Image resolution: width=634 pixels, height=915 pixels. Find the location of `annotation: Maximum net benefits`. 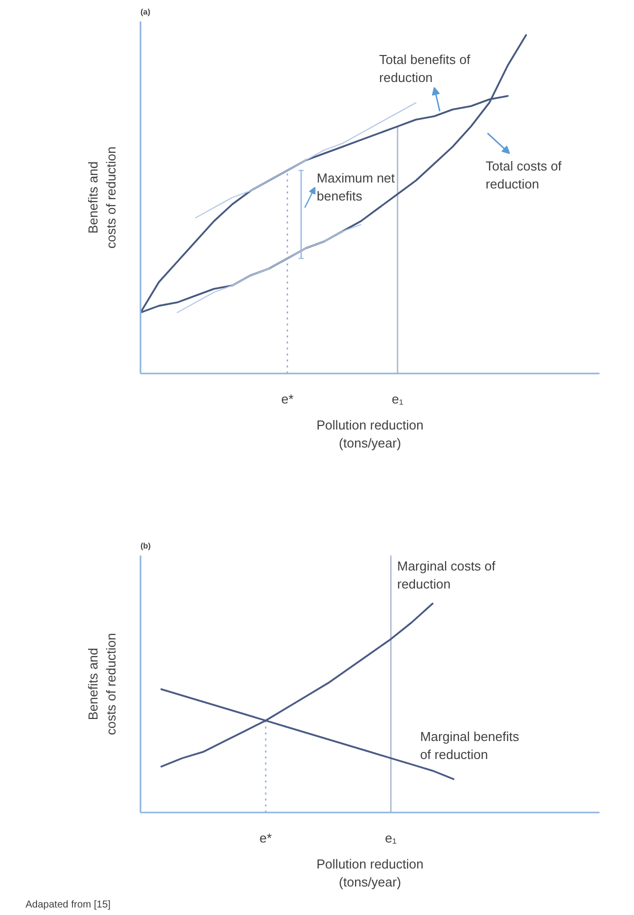

annotation: Maximum net benefits is located at coordinates (356, 187).